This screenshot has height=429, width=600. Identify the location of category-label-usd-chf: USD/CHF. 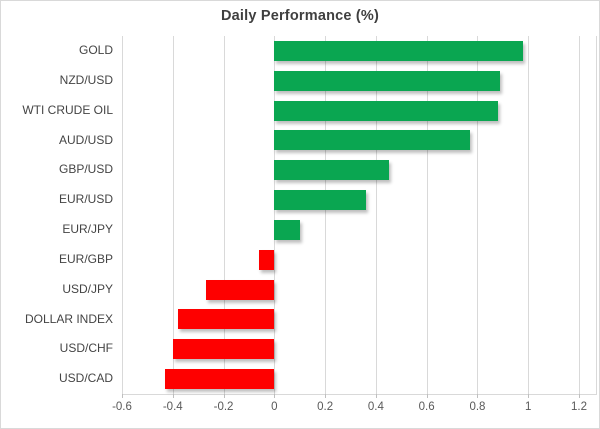
(86, 348).